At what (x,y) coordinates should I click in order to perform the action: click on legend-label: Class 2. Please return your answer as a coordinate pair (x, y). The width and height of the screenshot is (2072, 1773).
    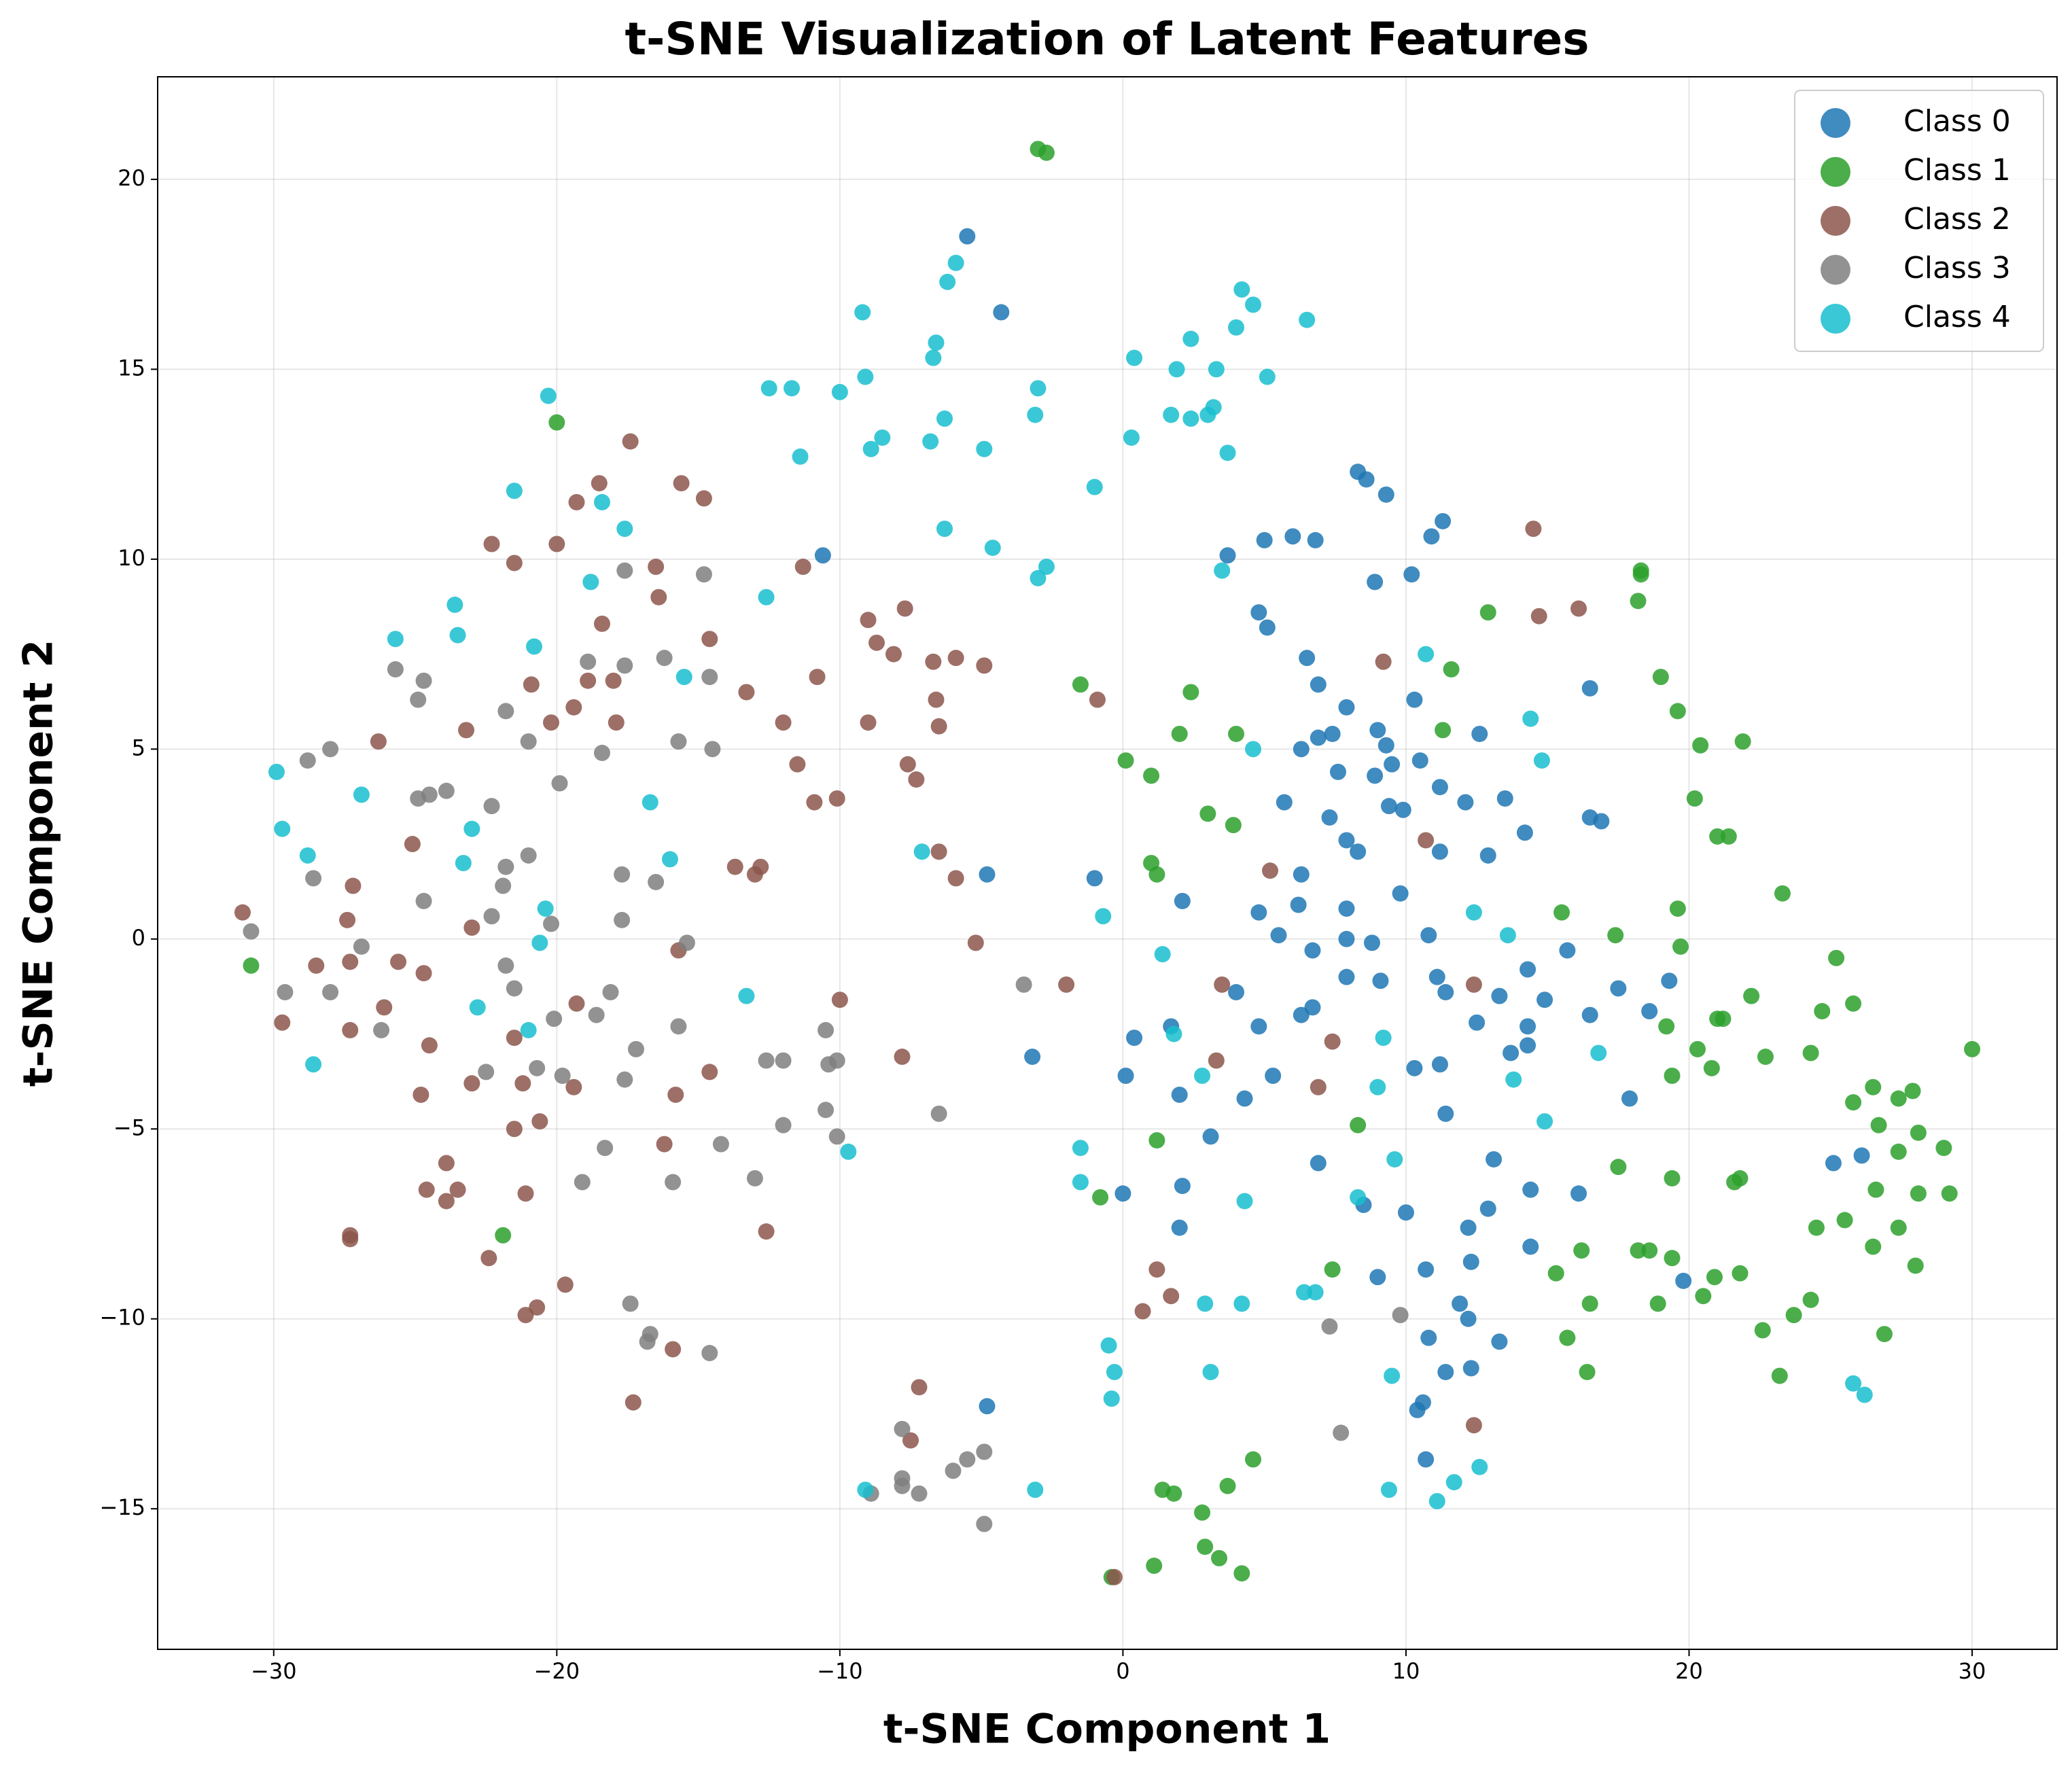
    Looking at the image, I should click on (1957, 219).